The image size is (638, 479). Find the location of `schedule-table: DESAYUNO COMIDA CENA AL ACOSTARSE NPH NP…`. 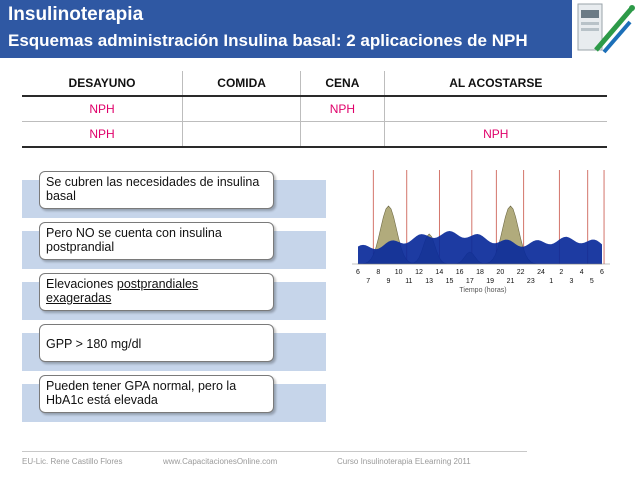

schedule-table: DESAYUNO COMIDA CENA AL ACOSTARSE NPH NP… is located at coordinates (314, 109).